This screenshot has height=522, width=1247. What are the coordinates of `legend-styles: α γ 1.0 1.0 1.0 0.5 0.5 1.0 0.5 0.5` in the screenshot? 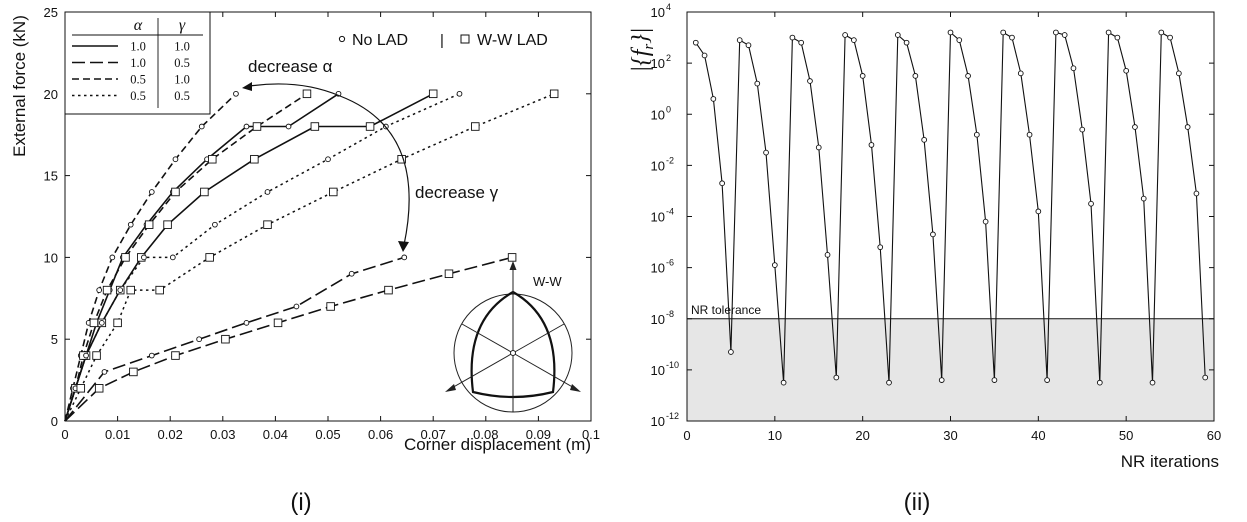 It's located at (137, 63).